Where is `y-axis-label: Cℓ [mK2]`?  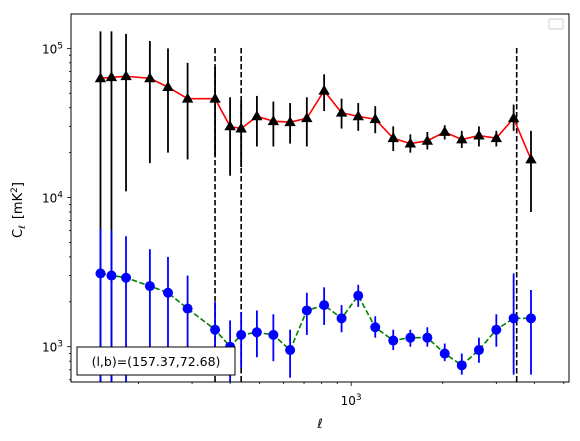
y-axis-label: Cℓ [mK2] is located at coordinates (19, 210).